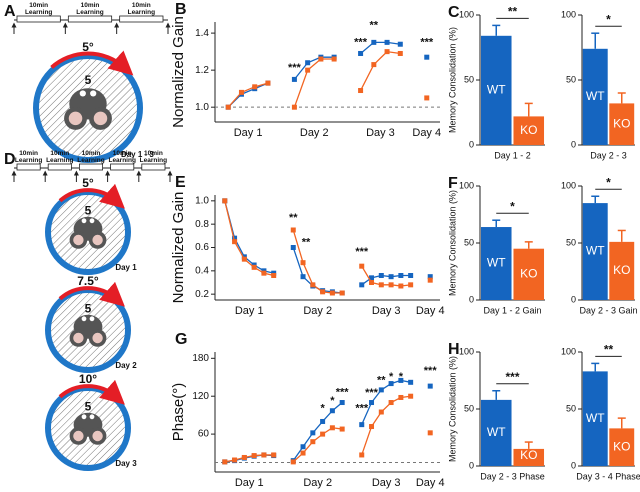 The height and width of the screenshot is (492, 640). What do you see at coordinates (200, 396) in the screenshot?
I see `y-tick-label: 120` at bounding box center [200, 396].